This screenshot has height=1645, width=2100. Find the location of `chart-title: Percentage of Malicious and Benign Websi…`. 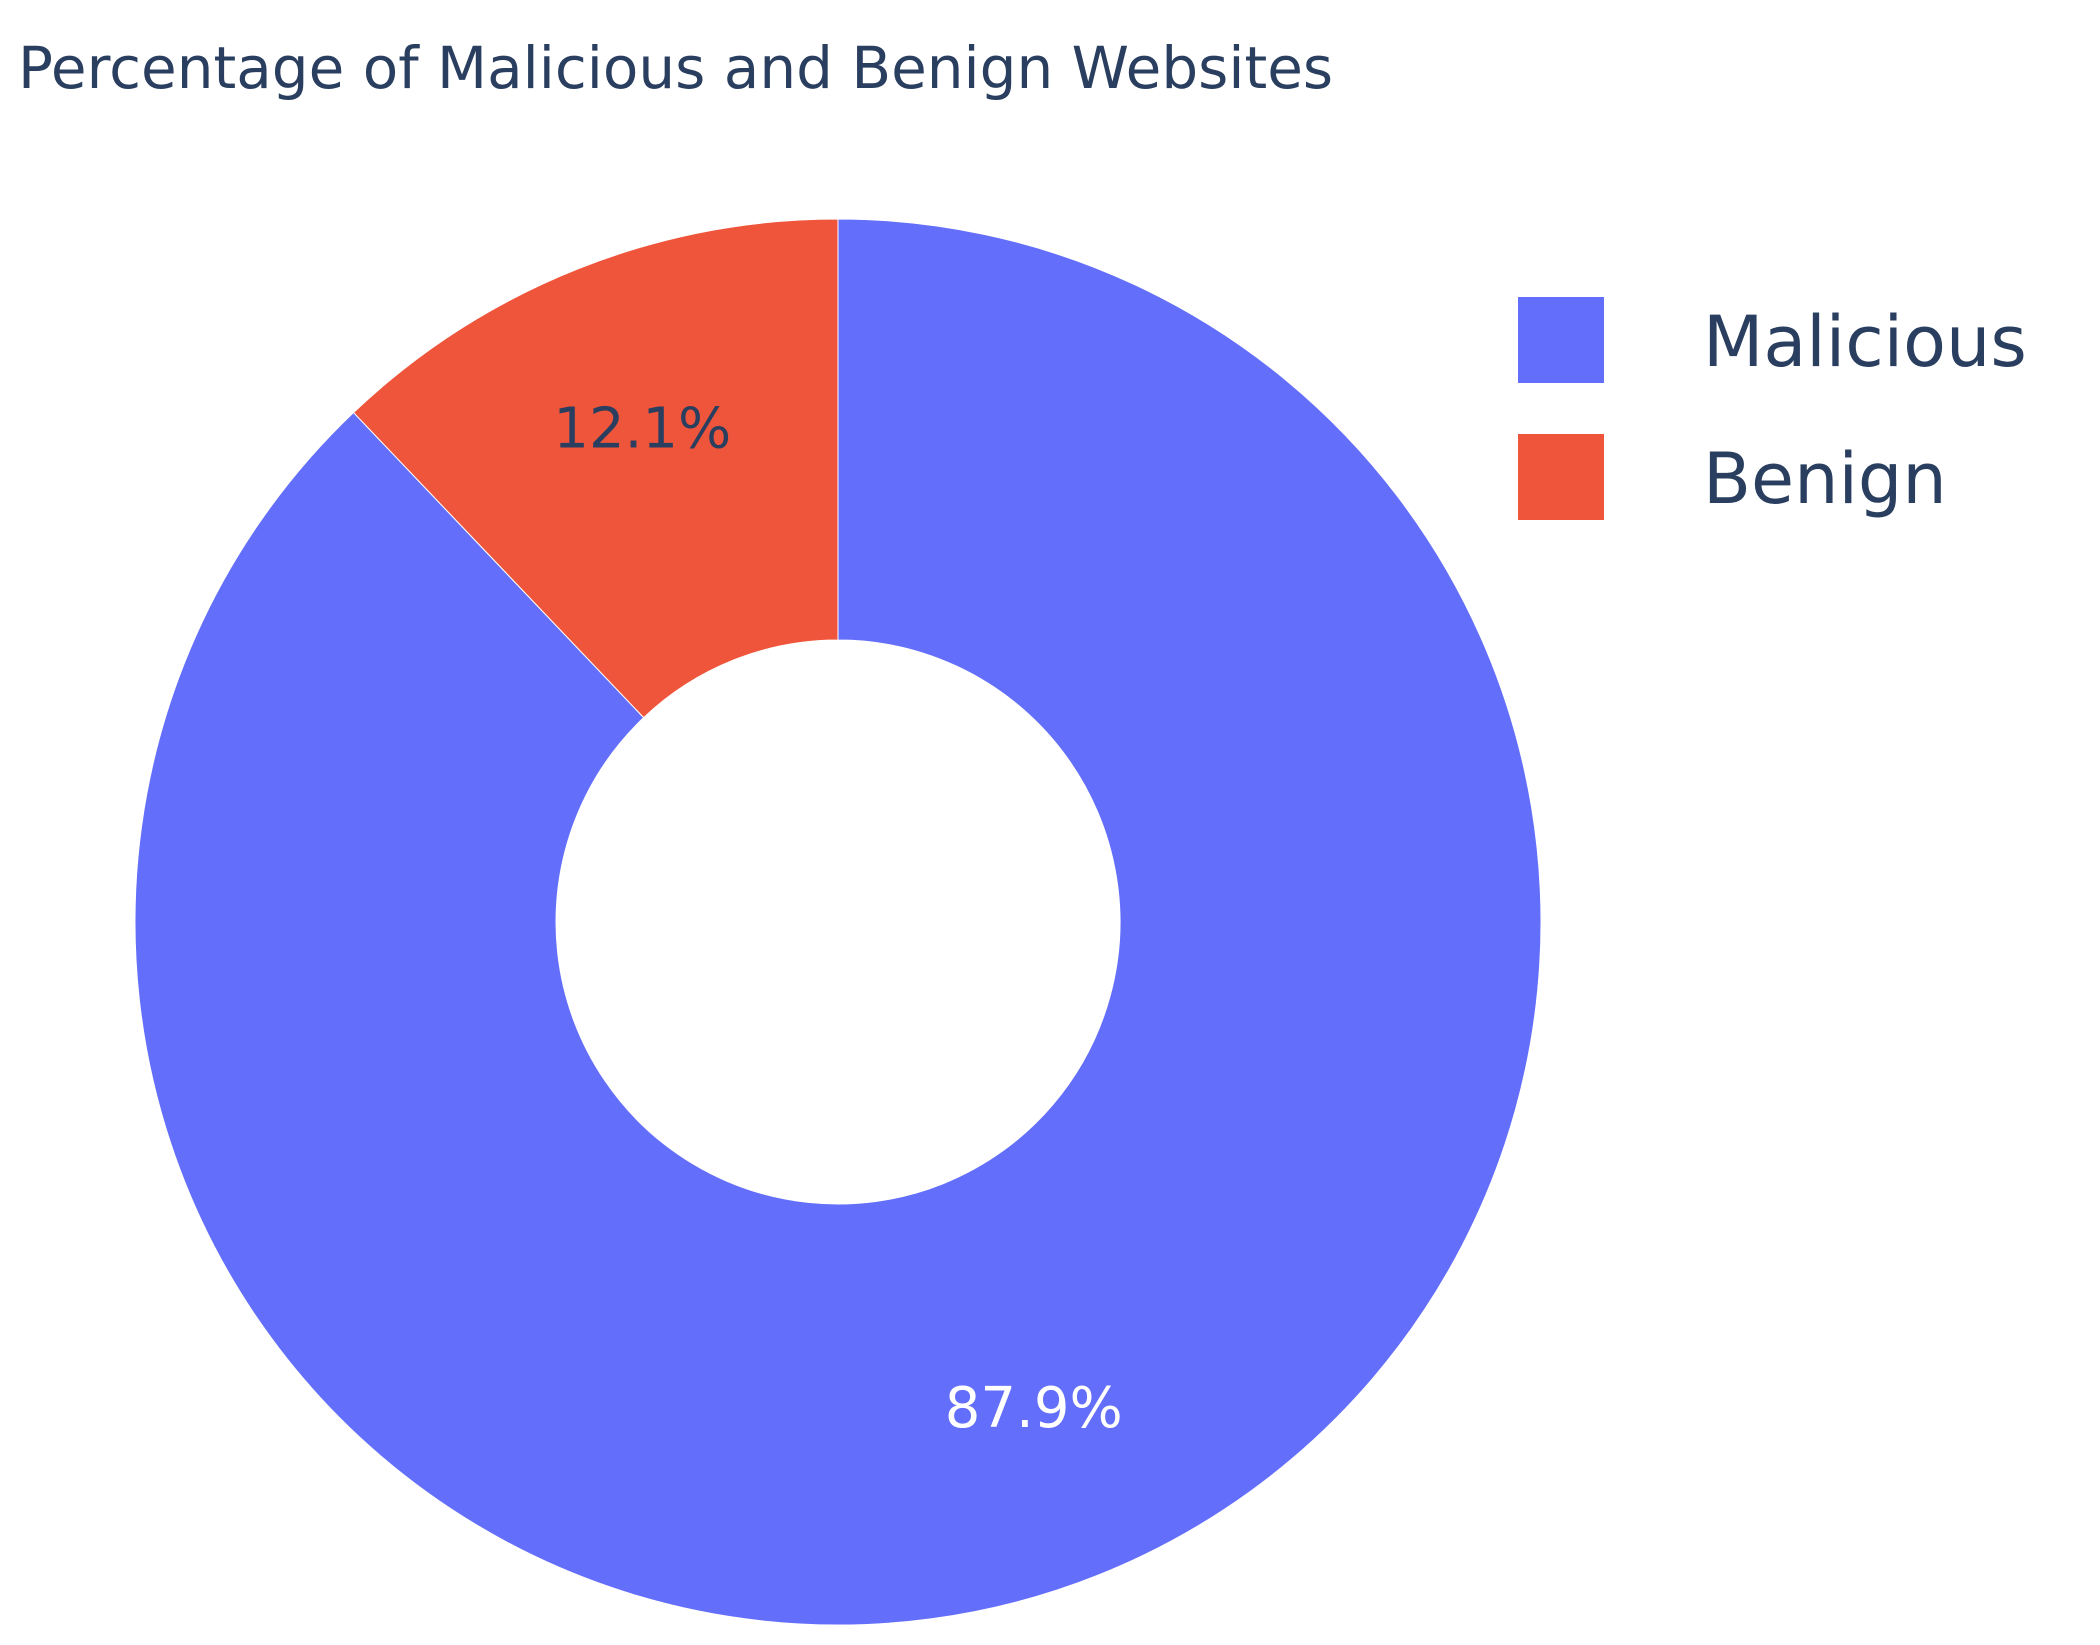

chart-title: Percentage of Malicious and Benign Websi… is located at coordinates (675, 68).